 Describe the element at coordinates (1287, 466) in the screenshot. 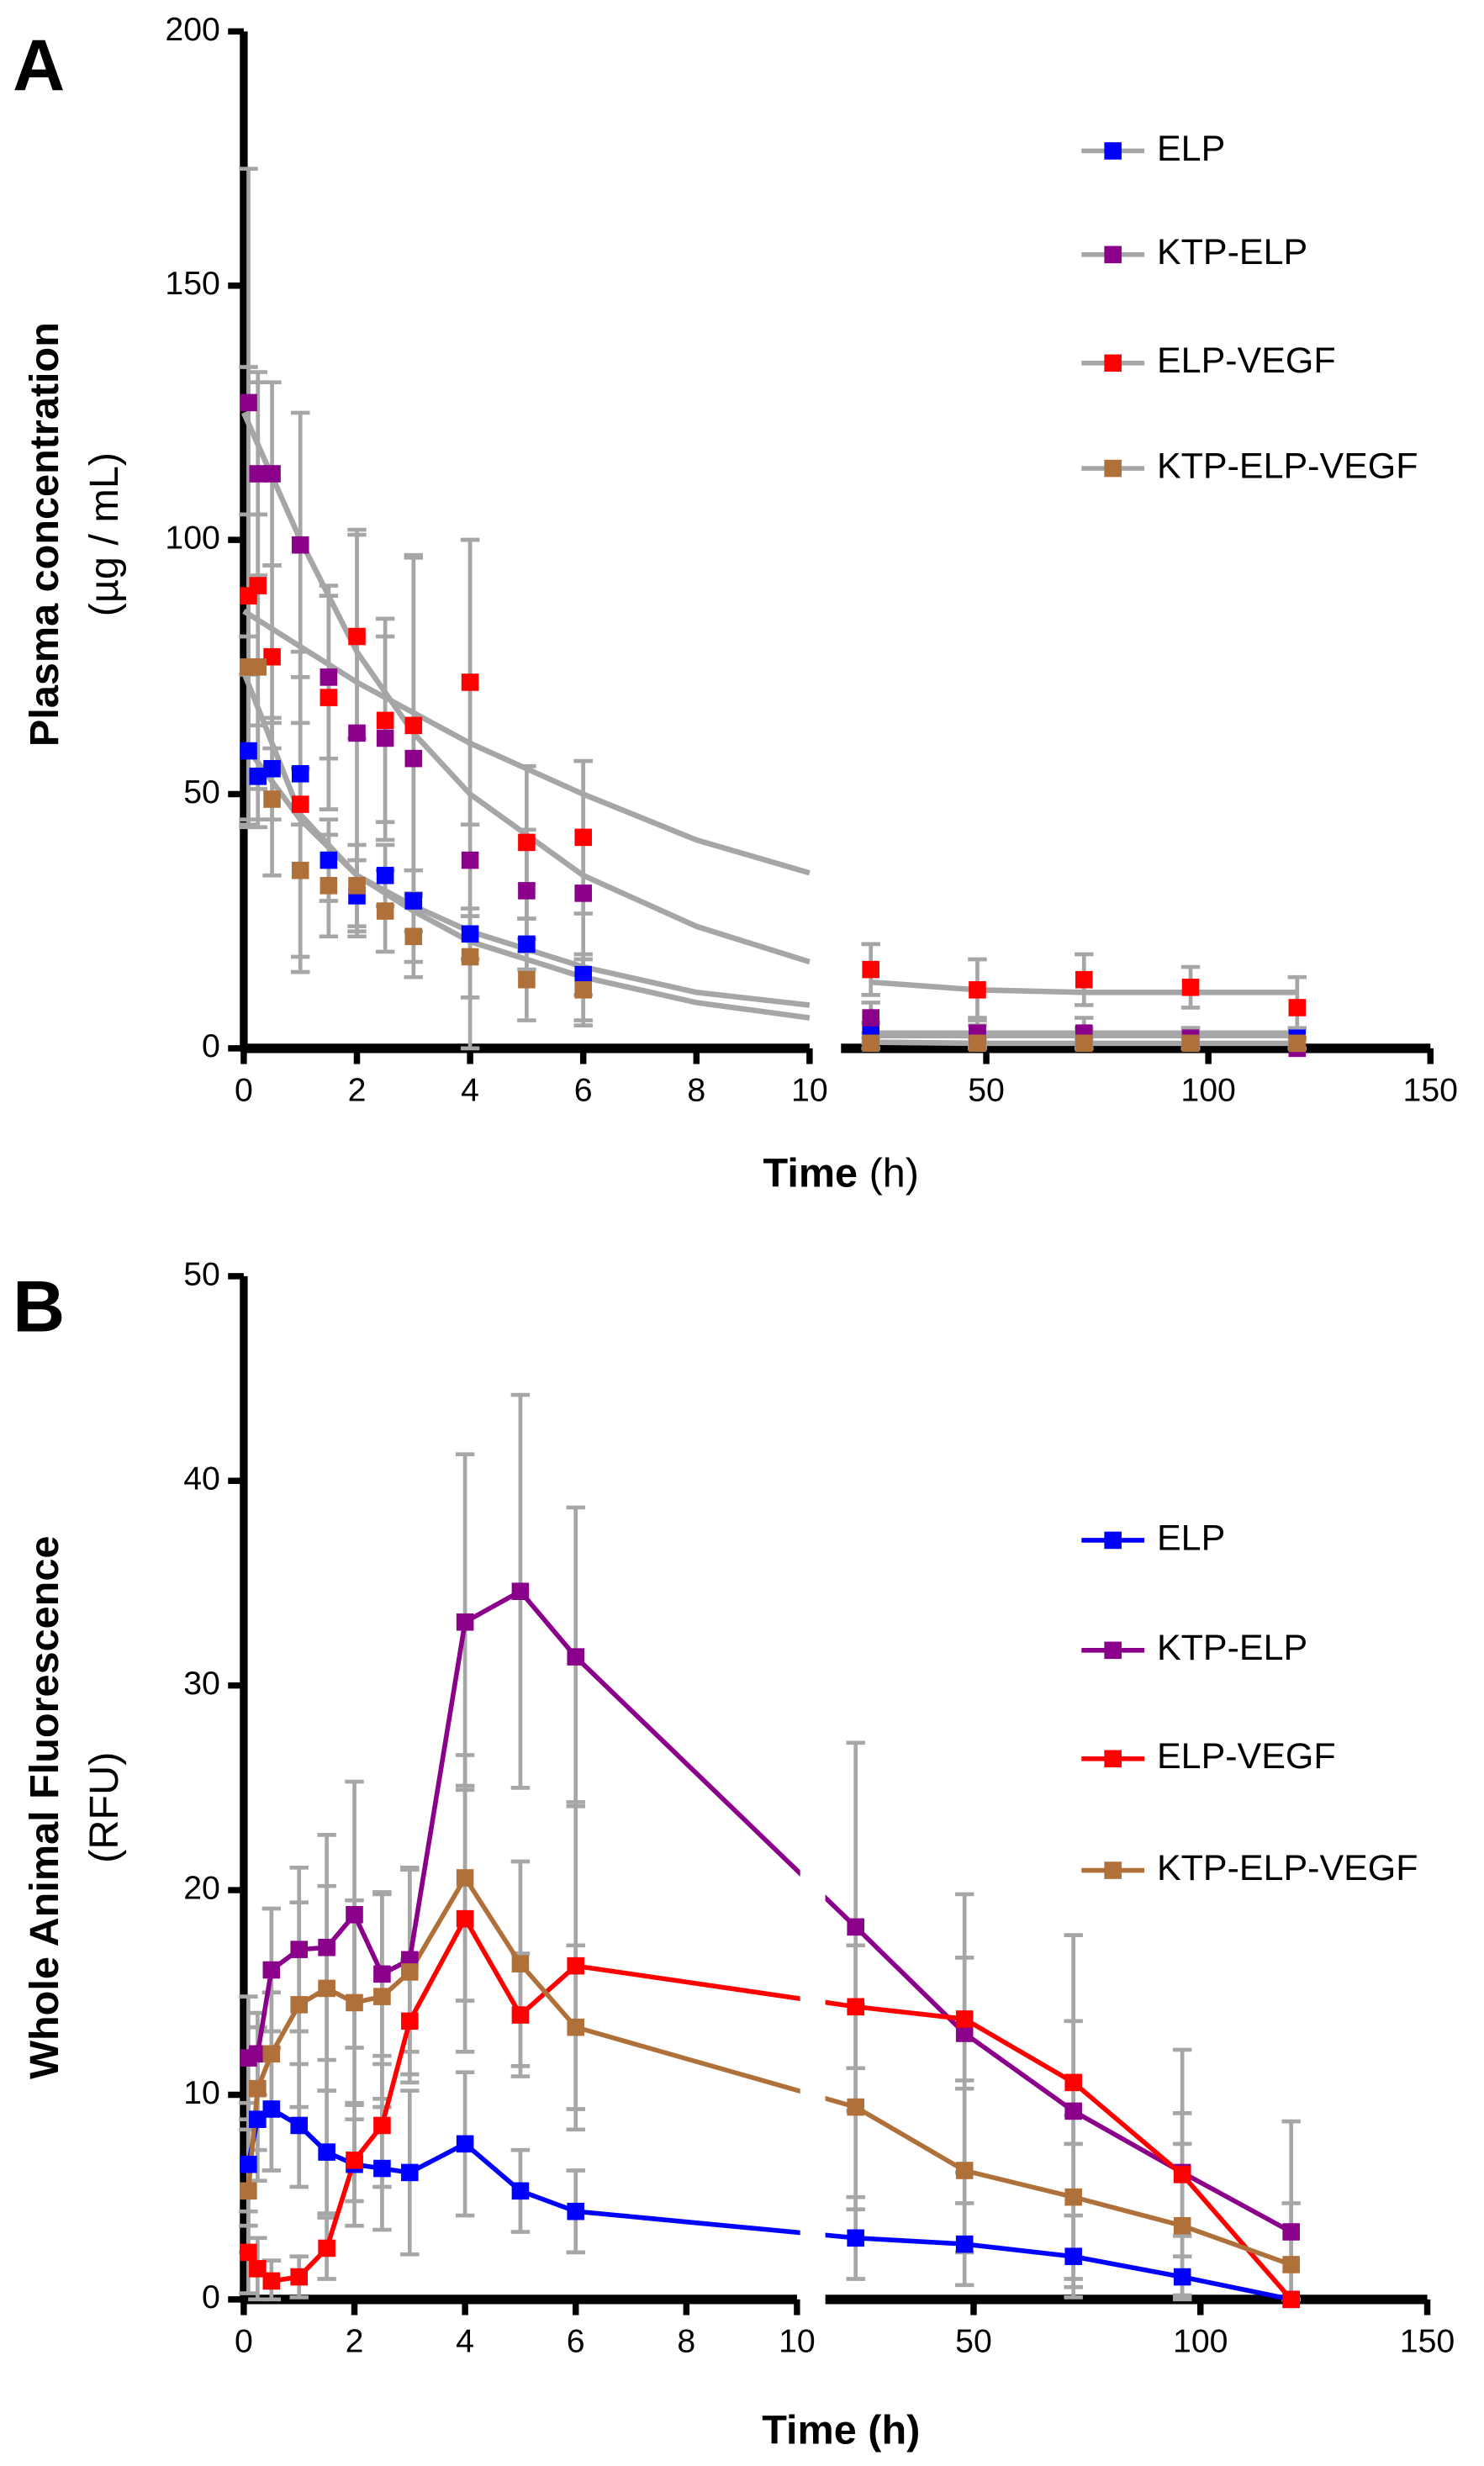

I see `legend-label: KTP-ELP-VEGF` at that location.